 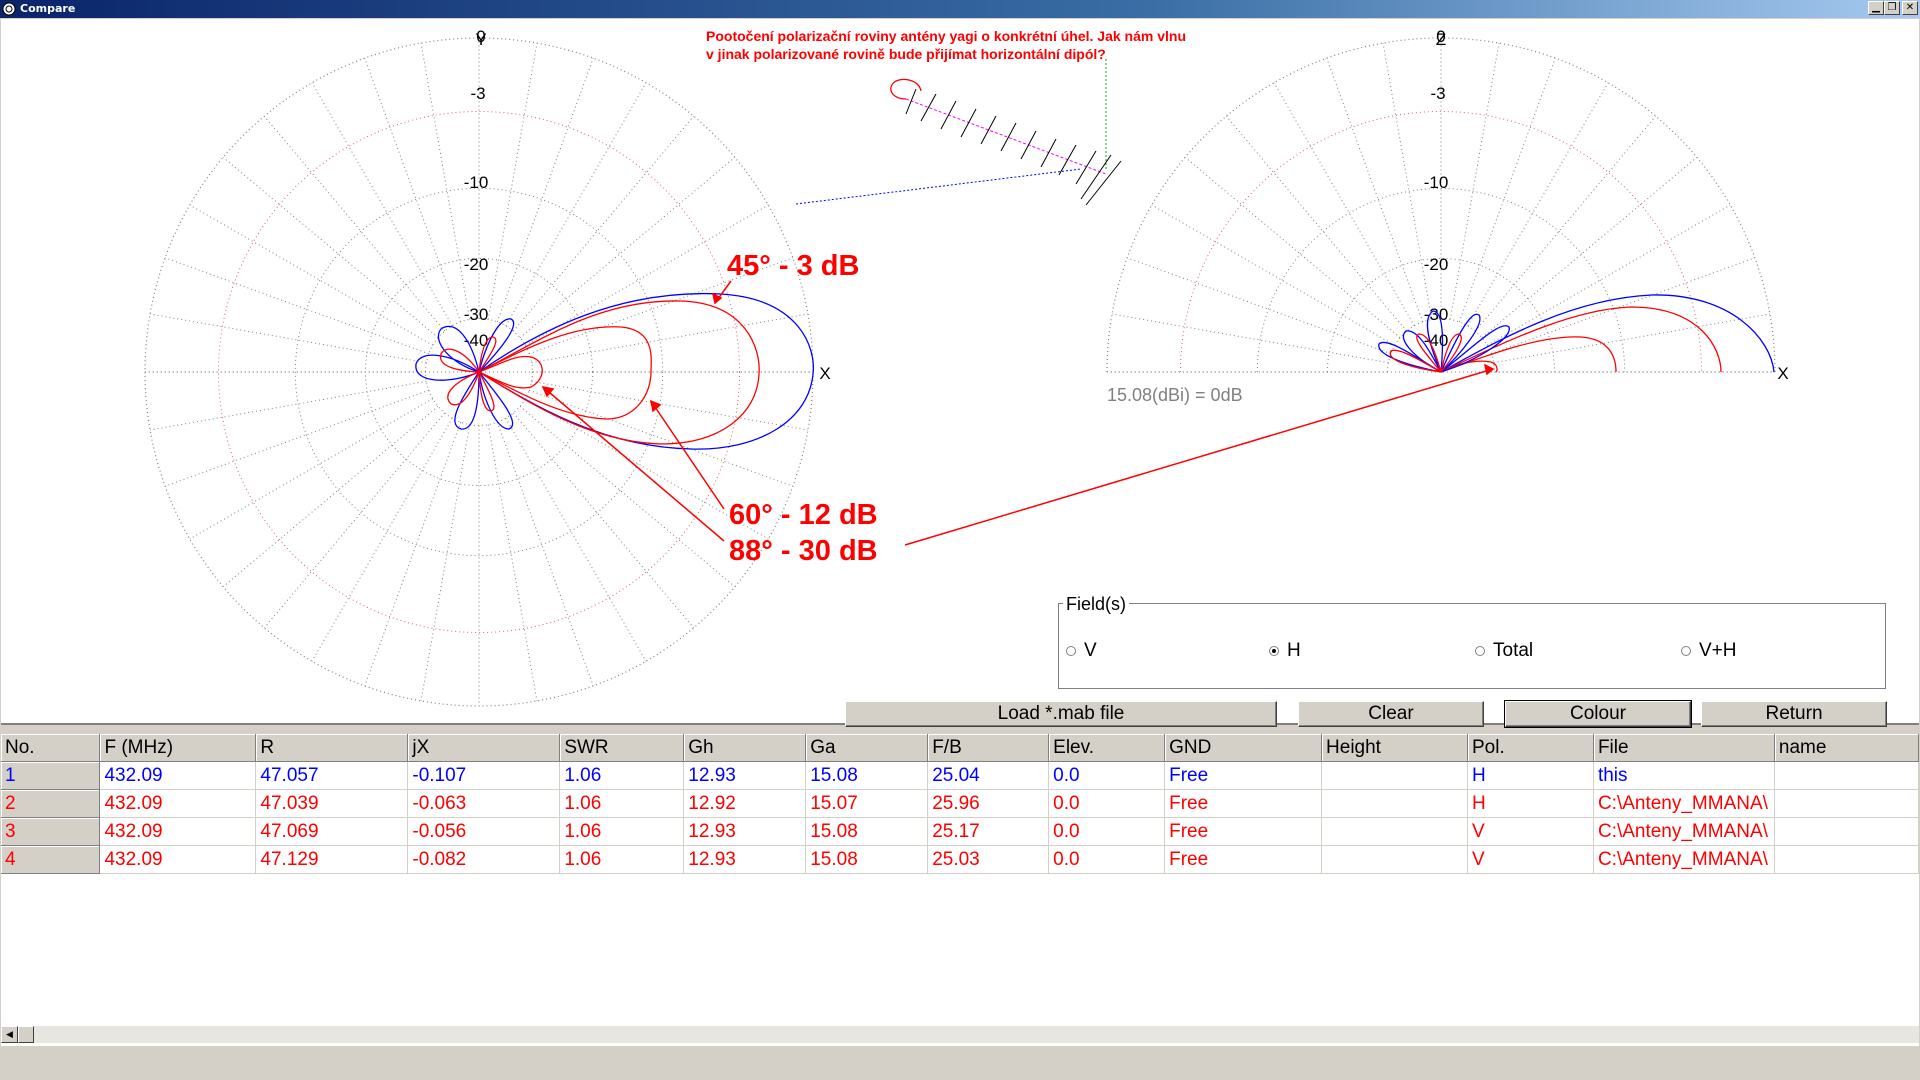 I want to click on column-header: No., so click(x=51, y=748).